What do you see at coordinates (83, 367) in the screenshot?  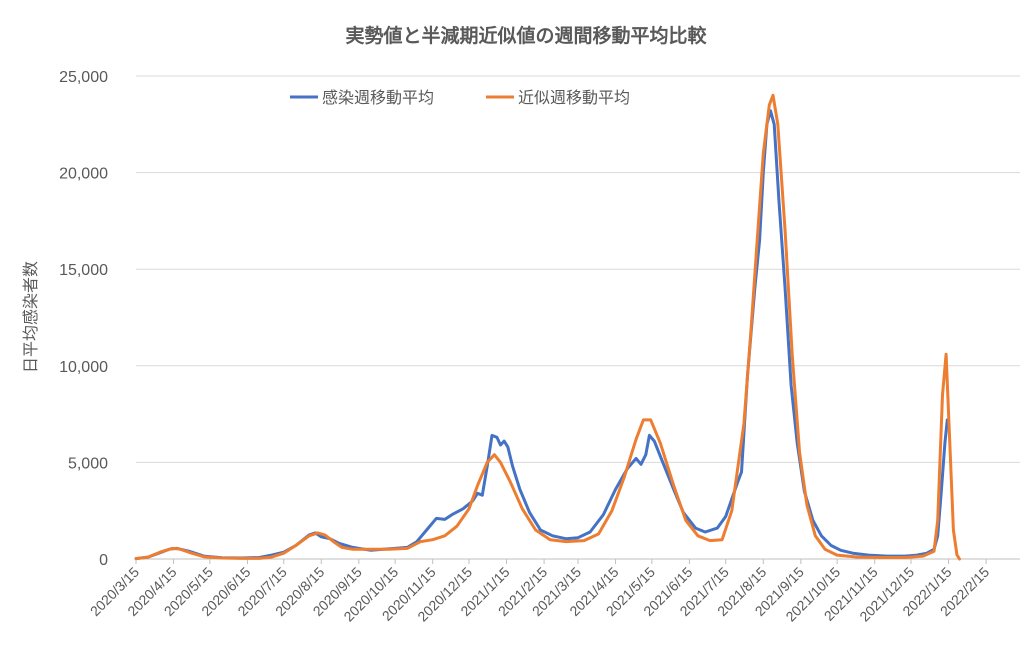 I see `y-tick-label: 10,000` at bounding box center [83, 367].